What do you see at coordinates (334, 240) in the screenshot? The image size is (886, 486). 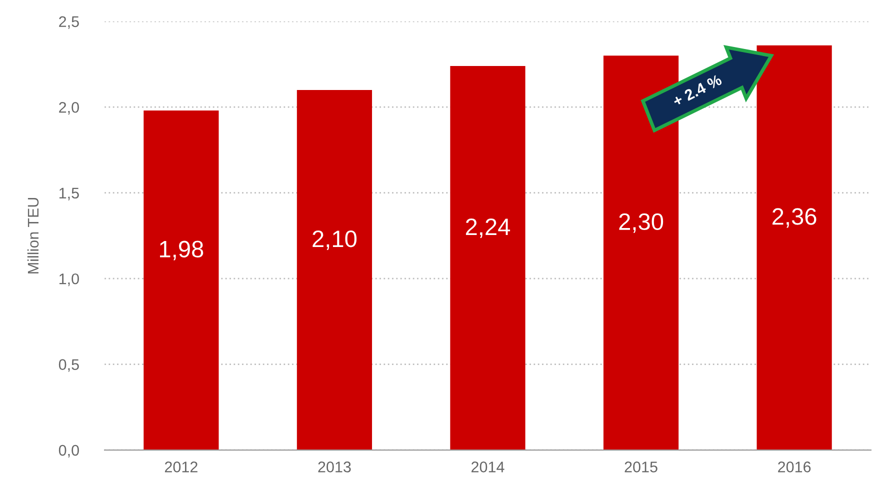 I see `data-label: 2,10` at bounding box center [334, 240].